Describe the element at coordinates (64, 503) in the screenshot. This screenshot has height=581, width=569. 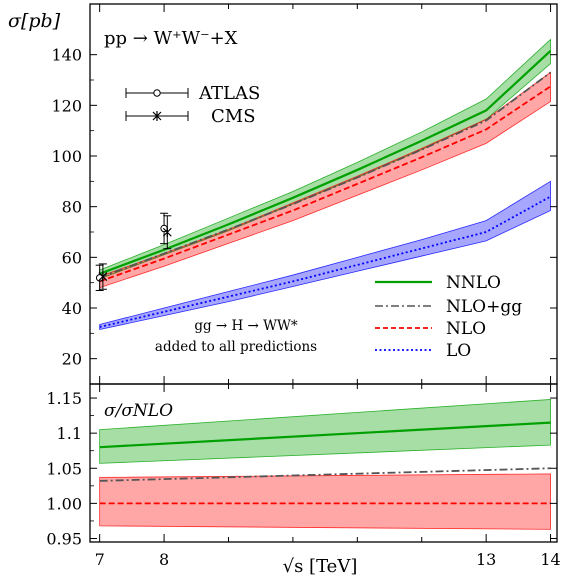
I see `ratio-y-tick-label: 1.00` at that location.